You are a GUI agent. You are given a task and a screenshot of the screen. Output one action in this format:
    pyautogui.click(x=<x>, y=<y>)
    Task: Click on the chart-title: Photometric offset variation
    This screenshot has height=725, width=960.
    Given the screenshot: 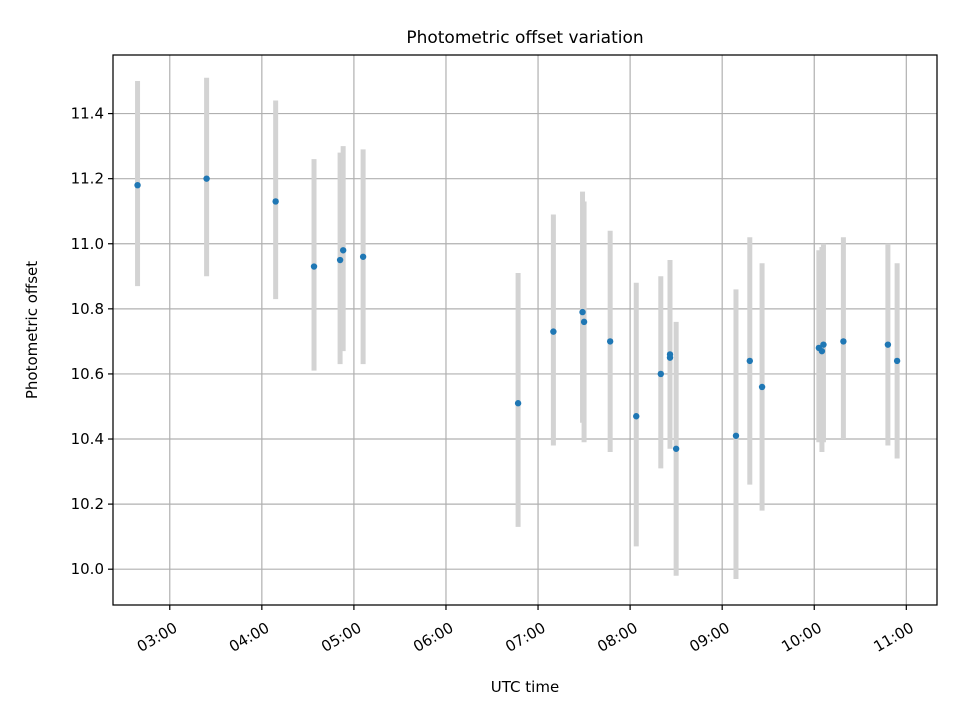 What is the action you would take?
    pyautogui.click(x=524, y=38)
    